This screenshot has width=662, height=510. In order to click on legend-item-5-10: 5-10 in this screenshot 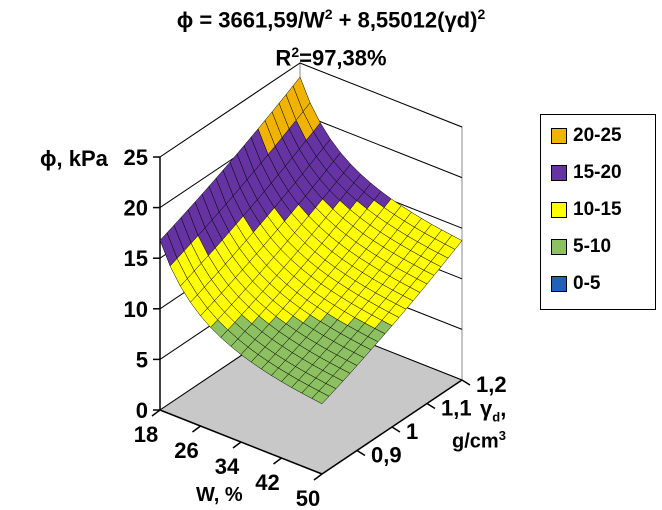, I will do `click(581, 247)`.